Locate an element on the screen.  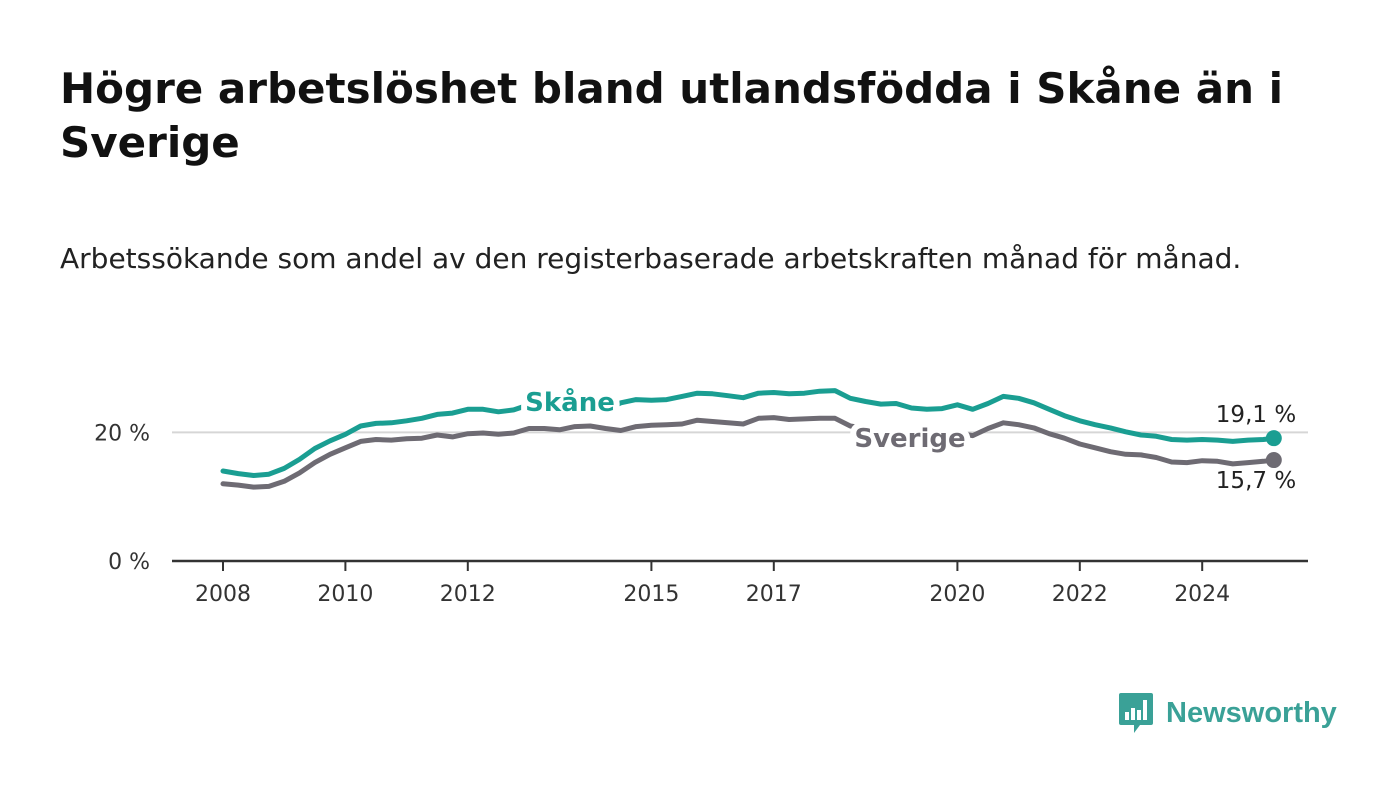
y-tick-label: 20 % is located at coordinates (122, 433).